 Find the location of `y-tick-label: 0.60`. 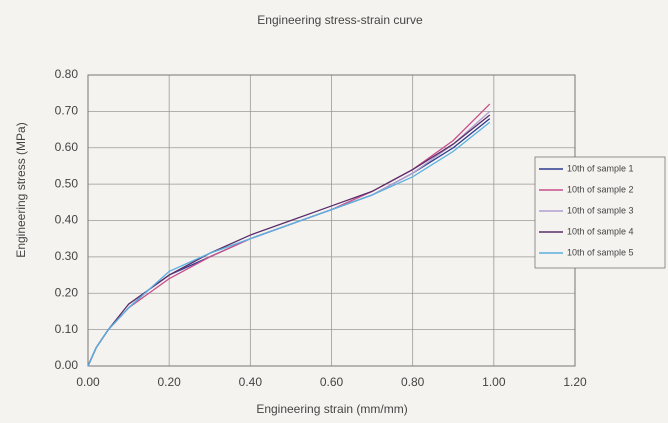

y-tick-label: 0.60 is located at coordinates (67, 147).